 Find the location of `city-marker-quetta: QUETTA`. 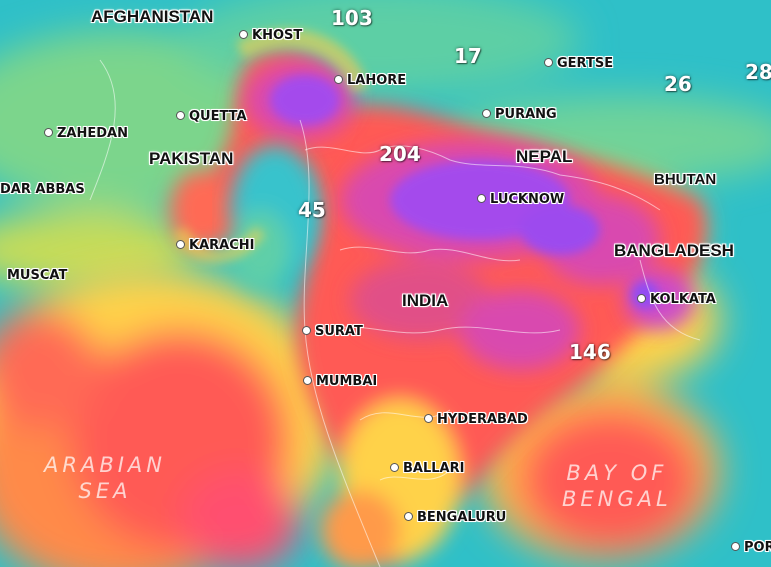

city-marker-quetta: QUETTA is located at coordinates (211, 116).